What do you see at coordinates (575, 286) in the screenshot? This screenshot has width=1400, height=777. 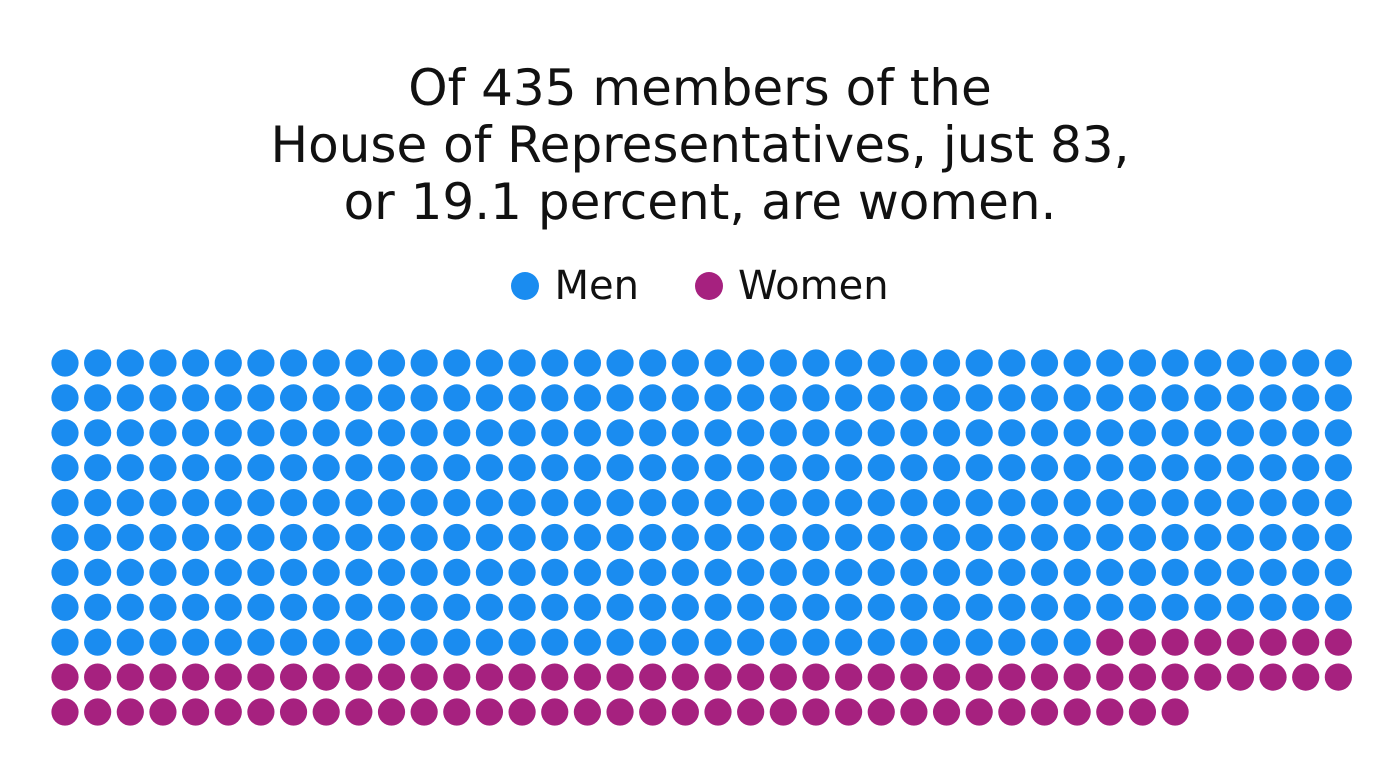 I see `legend-item-men: Men` at bounding box center [575, 286].